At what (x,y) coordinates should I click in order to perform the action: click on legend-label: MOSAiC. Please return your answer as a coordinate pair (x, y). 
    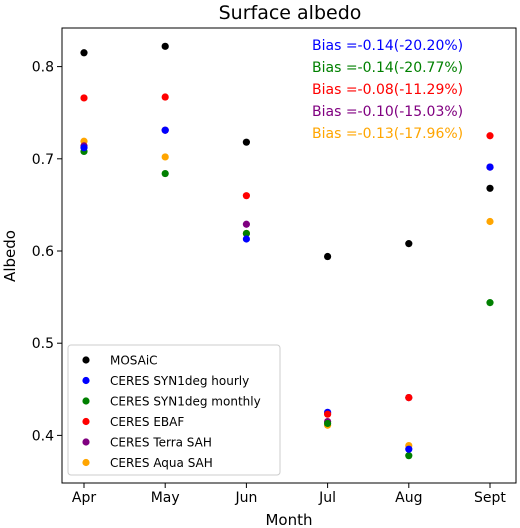
    Looking at the image, I should click on (134, 361).